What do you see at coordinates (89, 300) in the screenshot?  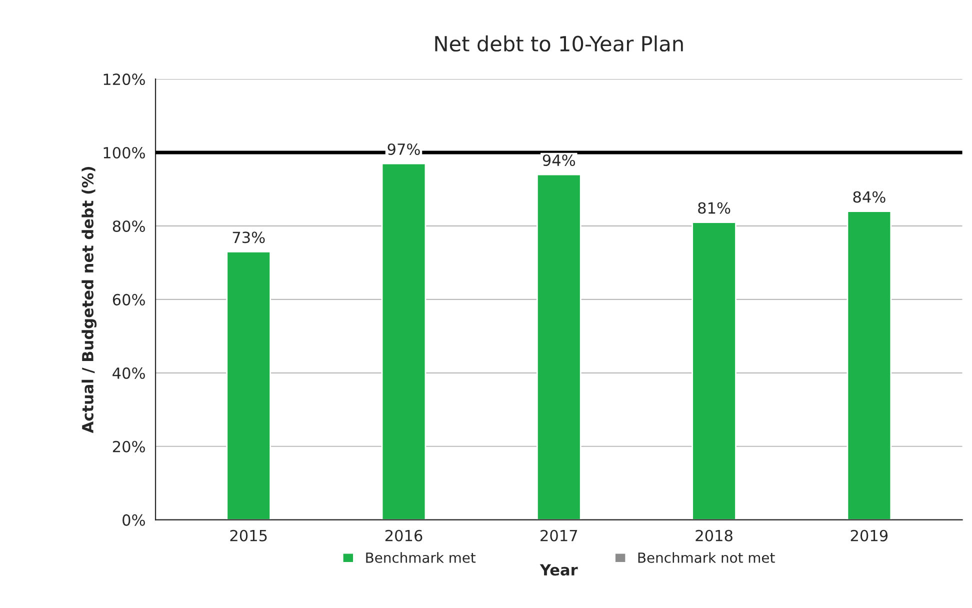 I see `y-axis-title: Actual / Budgeted net debt (%)` at bounding box center [89, 300].